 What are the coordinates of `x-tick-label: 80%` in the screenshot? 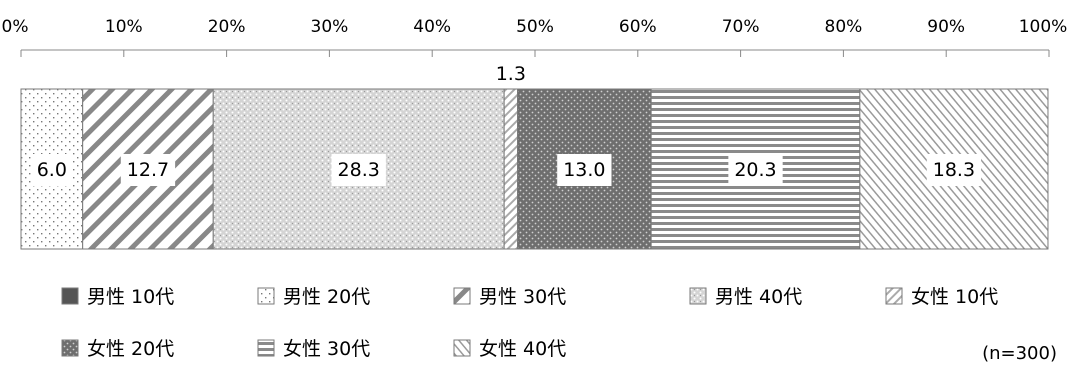 It's located at (844, 27).